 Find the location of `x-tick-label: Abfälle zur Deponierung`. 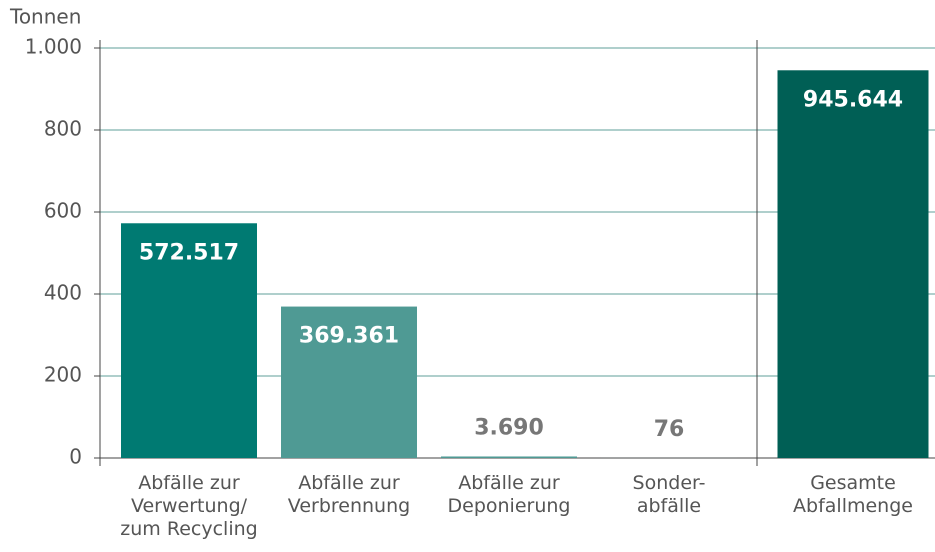

x-tick-label: Abfälle zur Deponierung is located at coordinates (509, 494).